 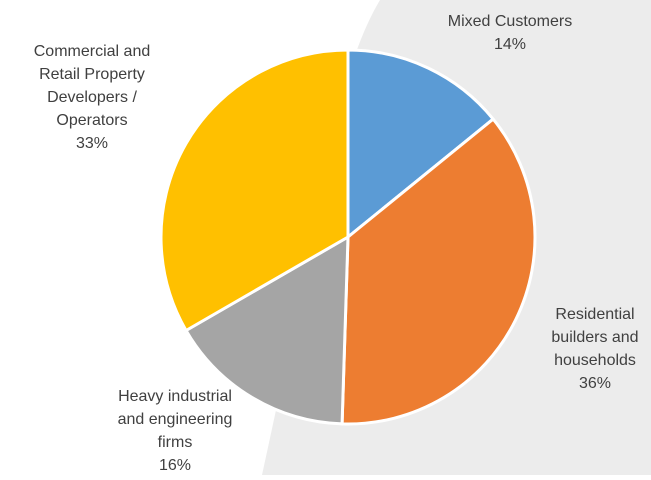 What do you see at coordinates (92, 74) in the screenshot?
I see `slice-label-line: Retail Property` at bounding box center [92, 74].